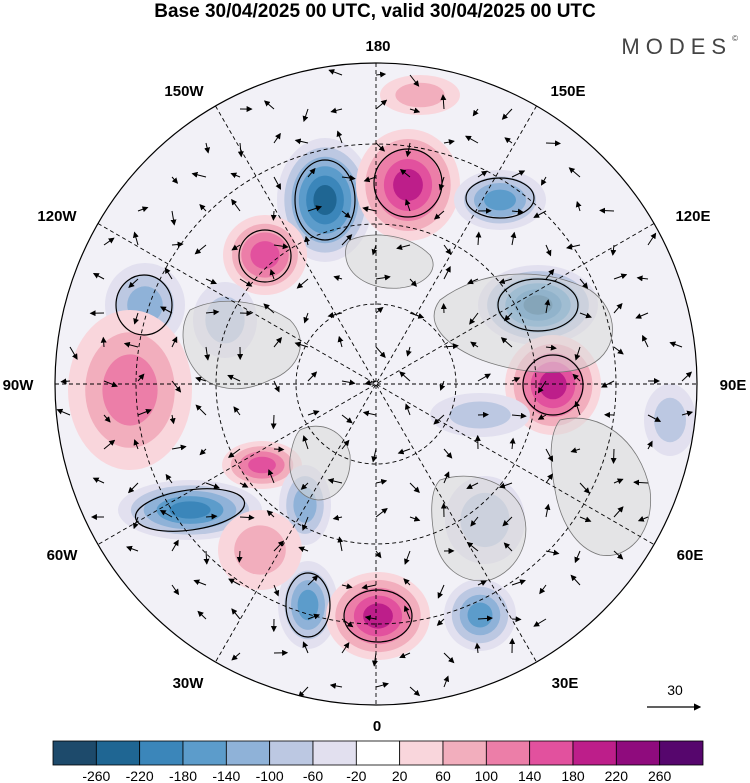 The height and width of the screenshot is (783, 750). Describe the element at coordinates (183, 775) in the screenshot. I see `colorbar-tick-label: -180` at that location.